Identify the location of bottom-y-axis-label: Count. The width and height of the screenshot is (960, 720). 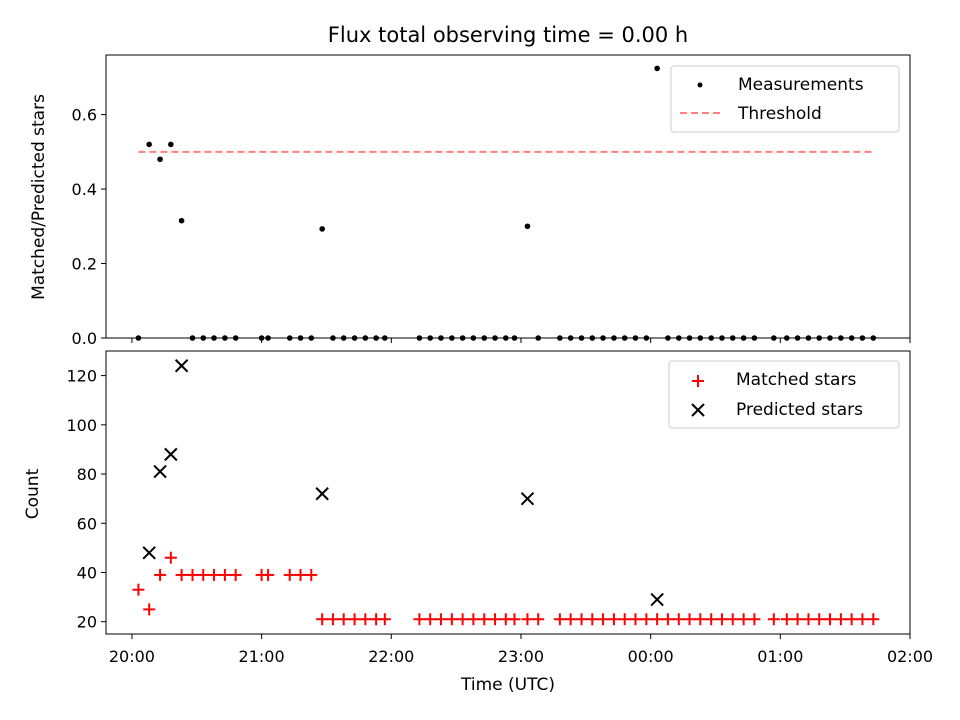
(33, 493).